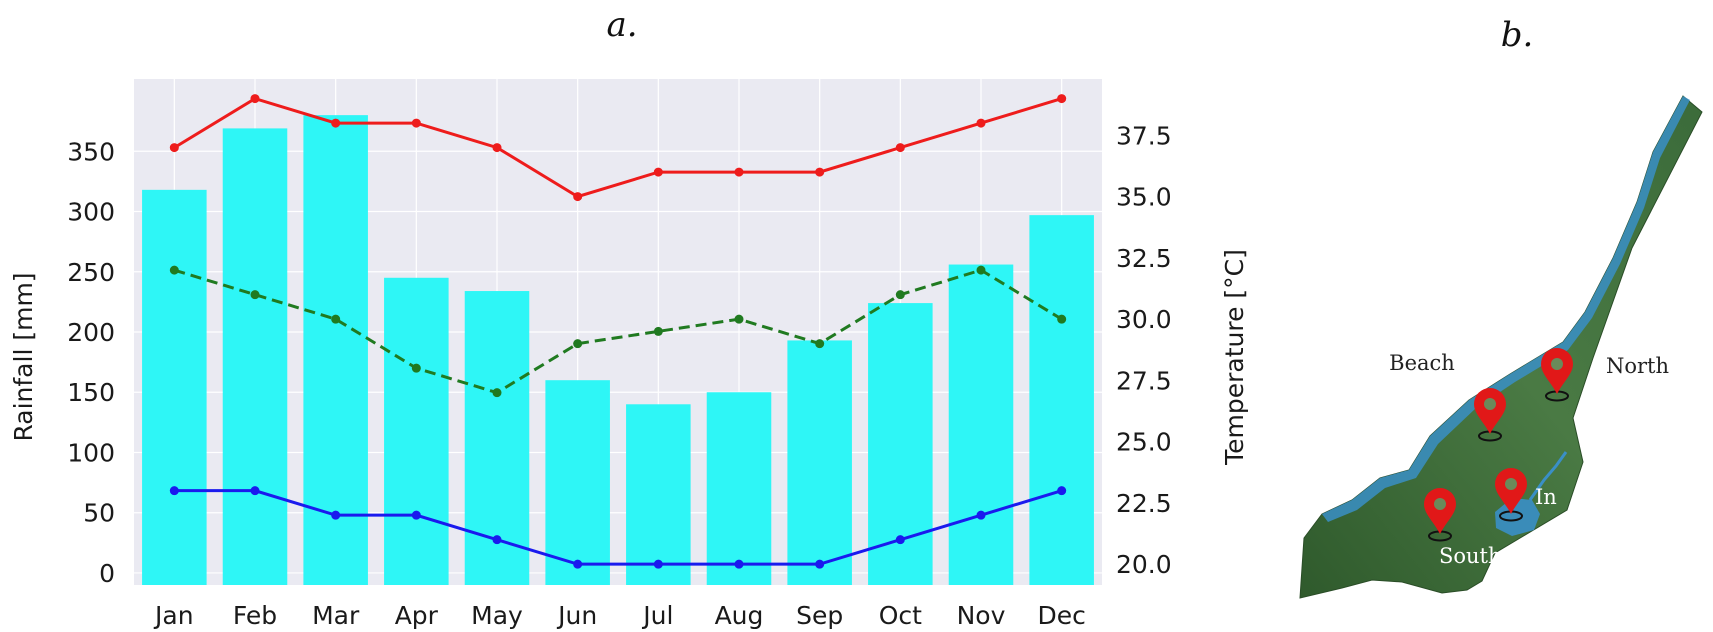 Image resolution: width=1713 pixels, height=632 pixels. Describe the element at coordinates (981, 615) in the screenshot. I see `x-tick-label: Nov` at that location.